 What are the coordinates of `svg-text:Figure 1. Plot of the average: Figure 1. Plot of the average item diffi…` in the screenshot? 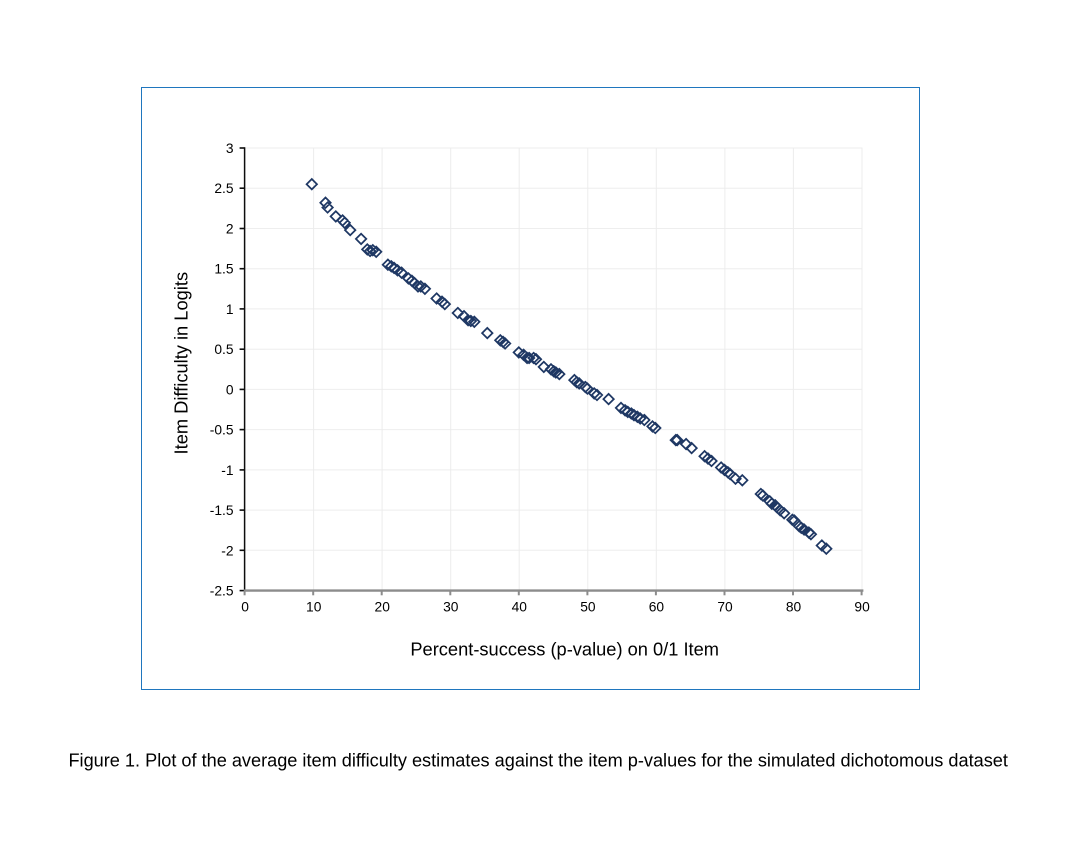 It's located at (537, 761).